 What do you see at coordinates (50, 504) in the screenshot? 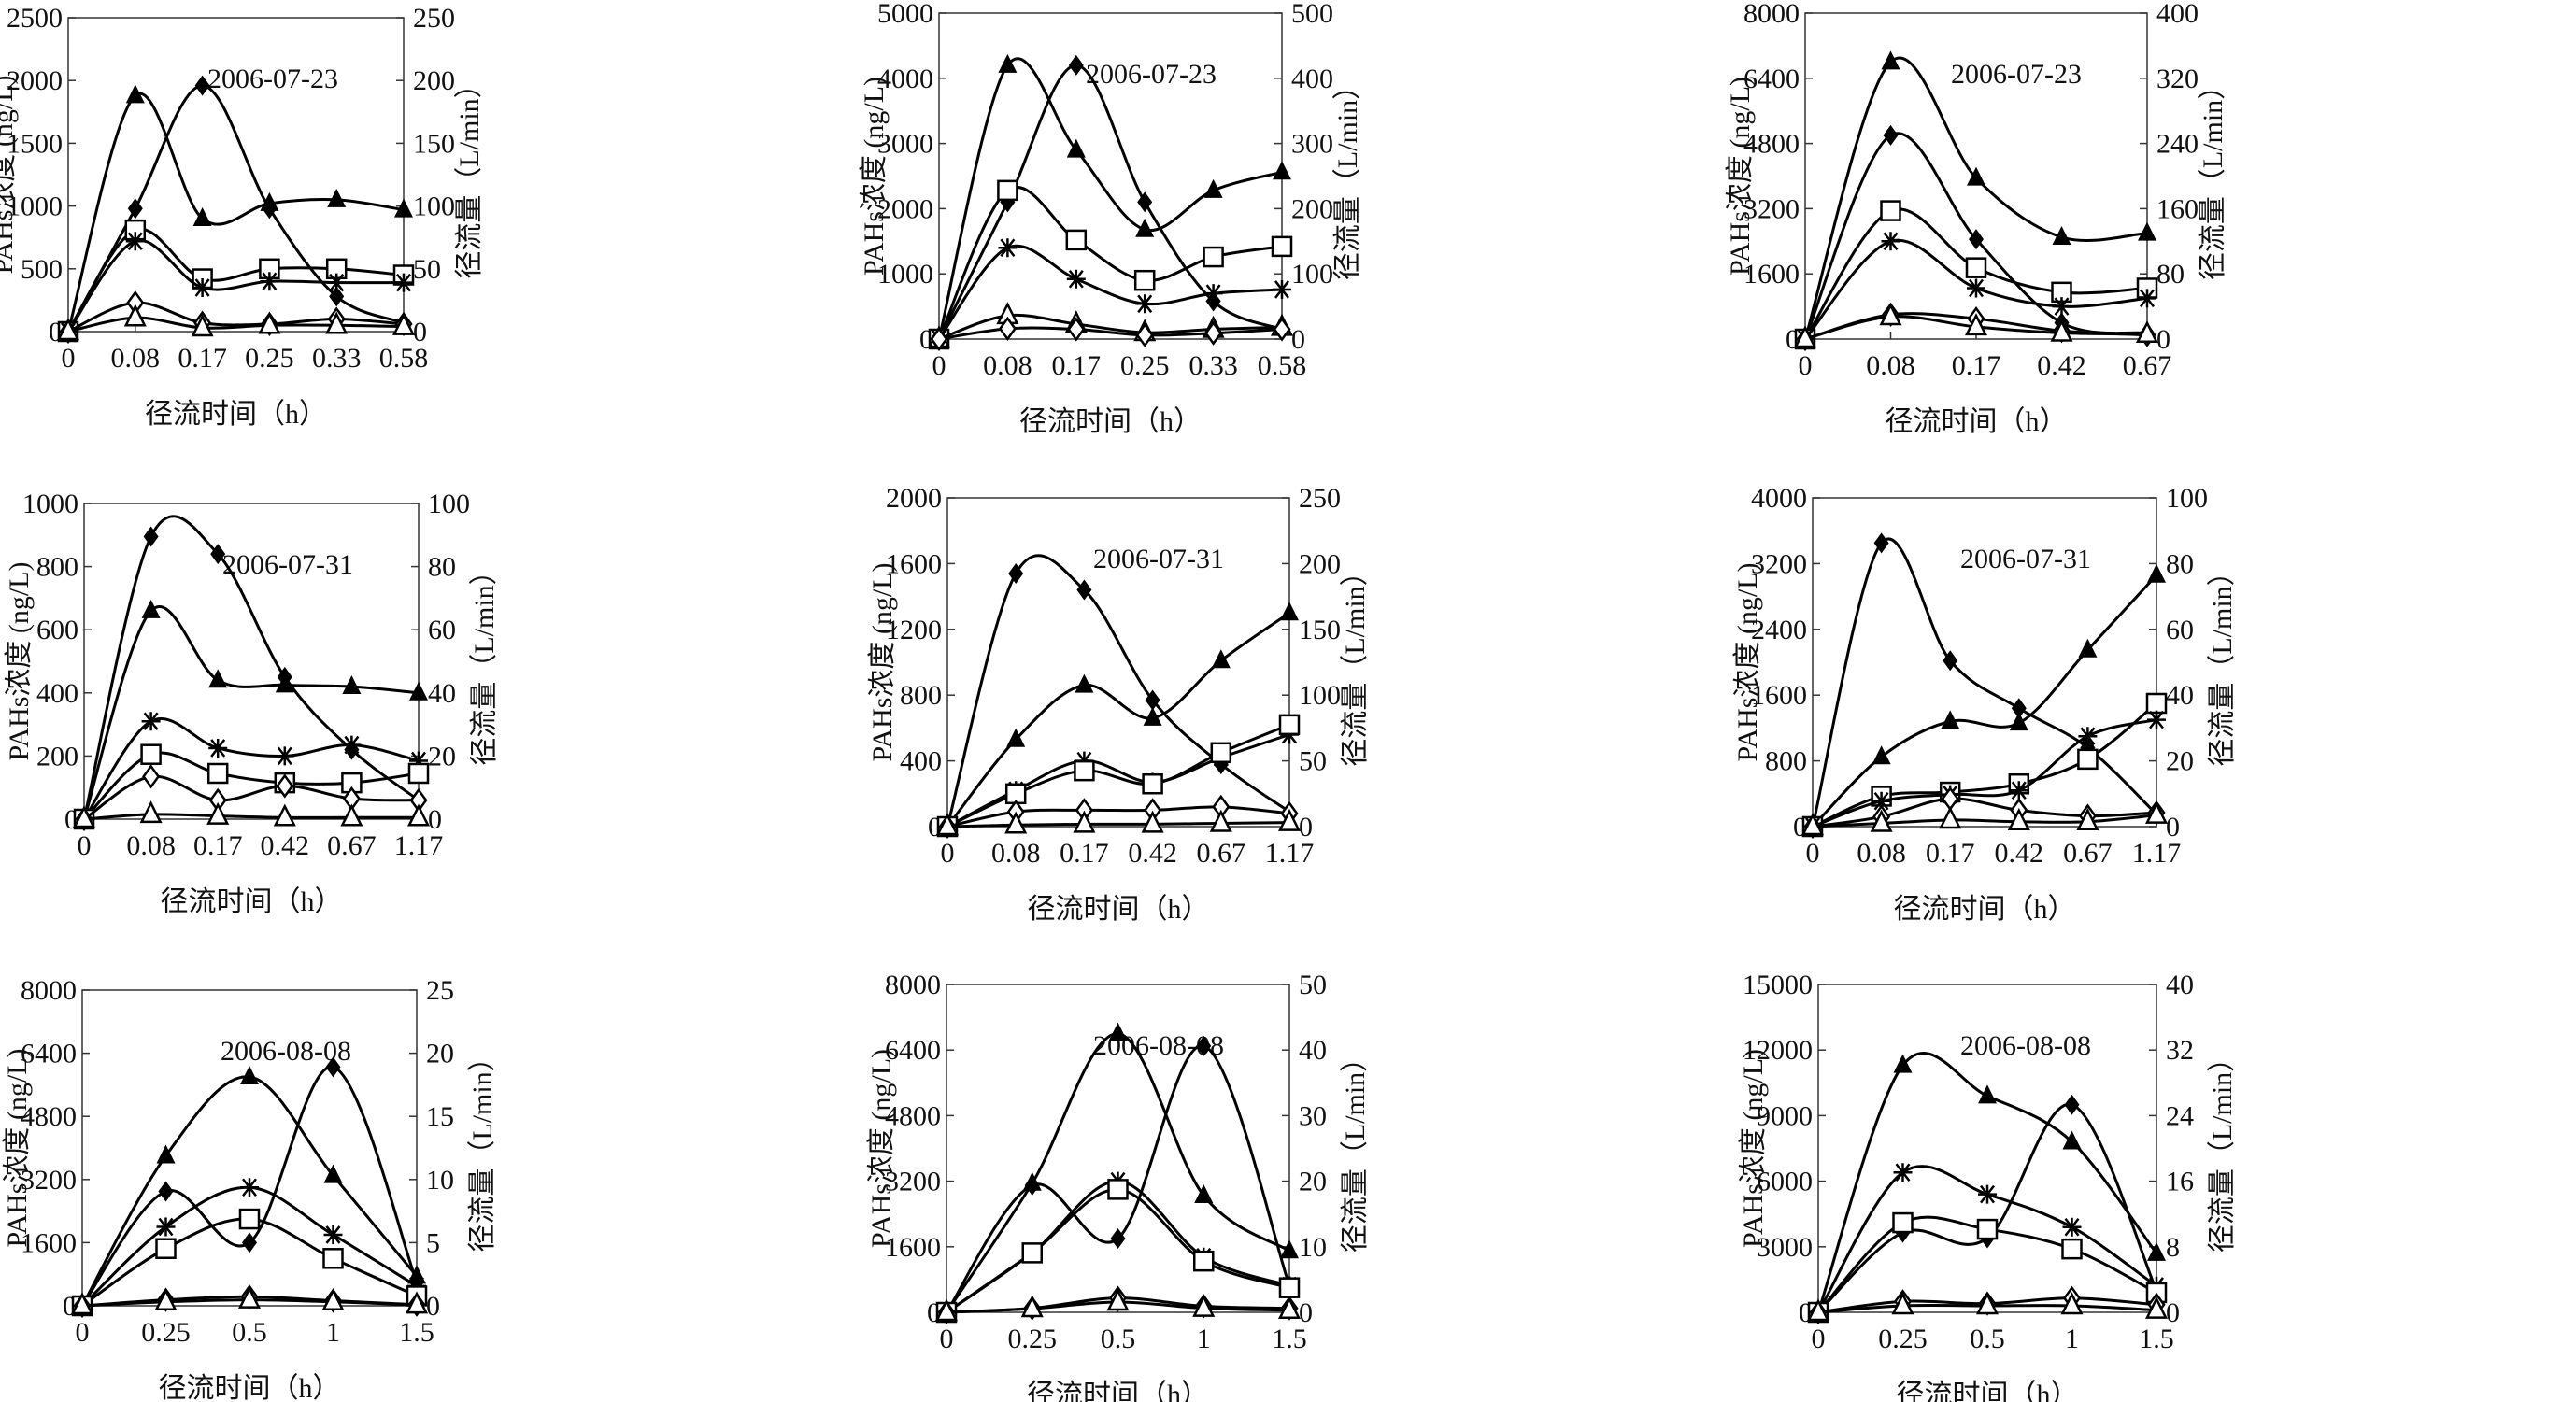
I see `y-tick-label: 1000` at bounding box center [50, 504].